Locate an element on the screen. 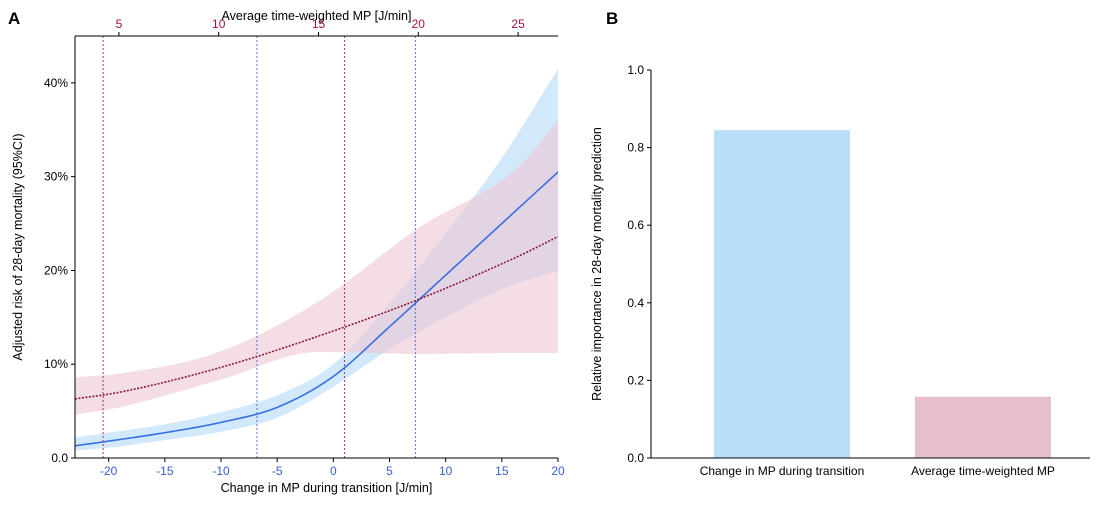 Image resolution: width=1113 pixels, height=509 pixels. top-x-tick-label: 25 is located at coordinates (518, 24).